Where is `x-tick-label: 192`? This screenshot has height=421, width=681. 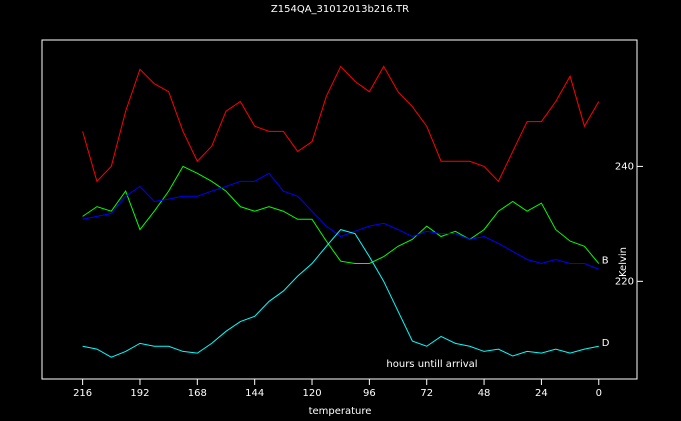 x-tick-label: 192 is located at coordinates (139, 393).